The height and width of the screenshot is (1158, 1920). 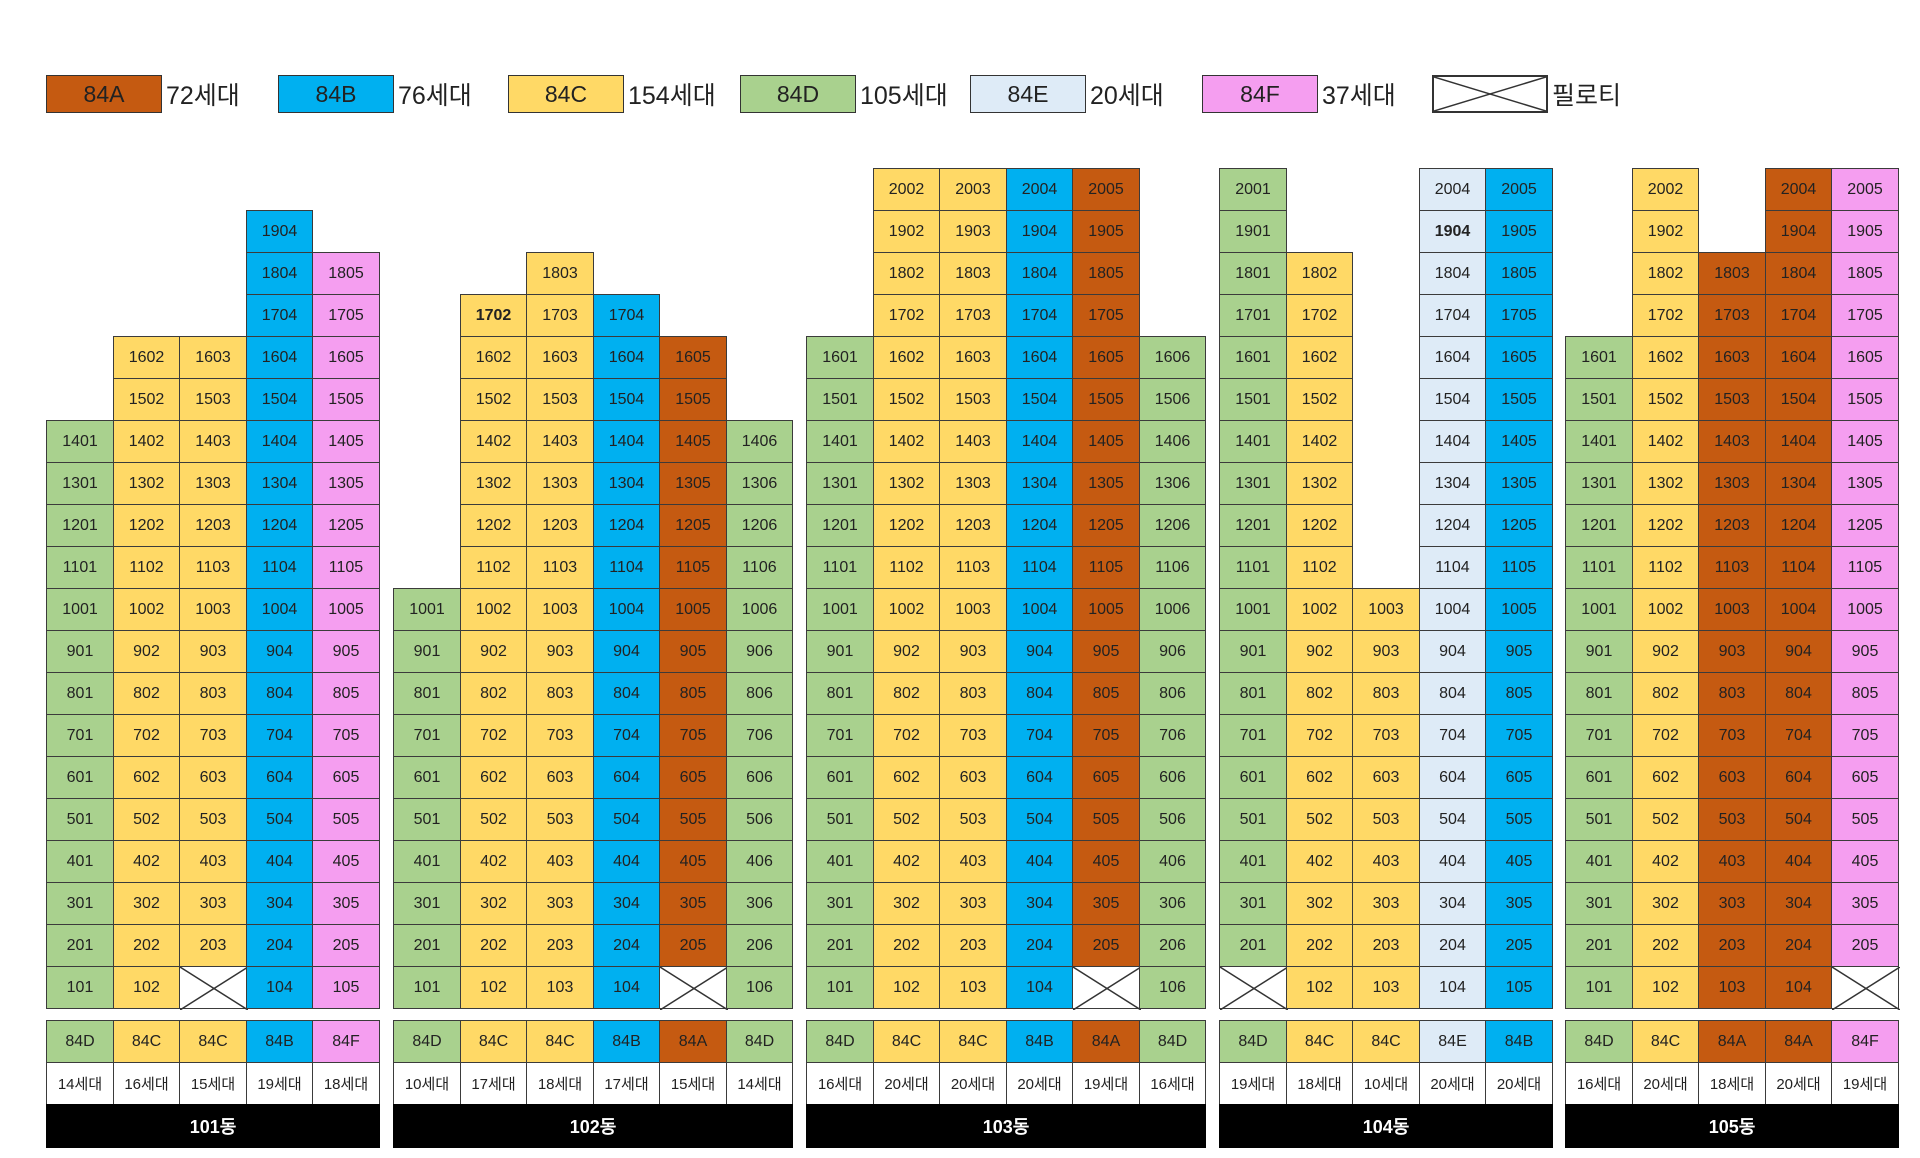 What do you see at coordinates (1798, 315) in the screenshot?
I see `unit-cell: 1704` at bounding box center [1798, 315].